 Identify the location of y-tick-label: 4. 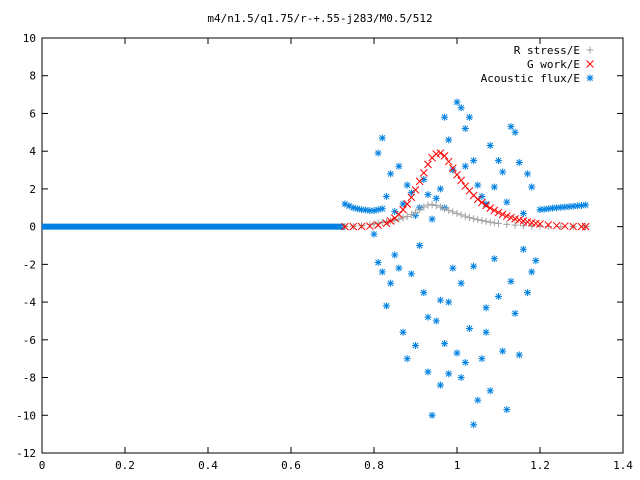
(32, 151).